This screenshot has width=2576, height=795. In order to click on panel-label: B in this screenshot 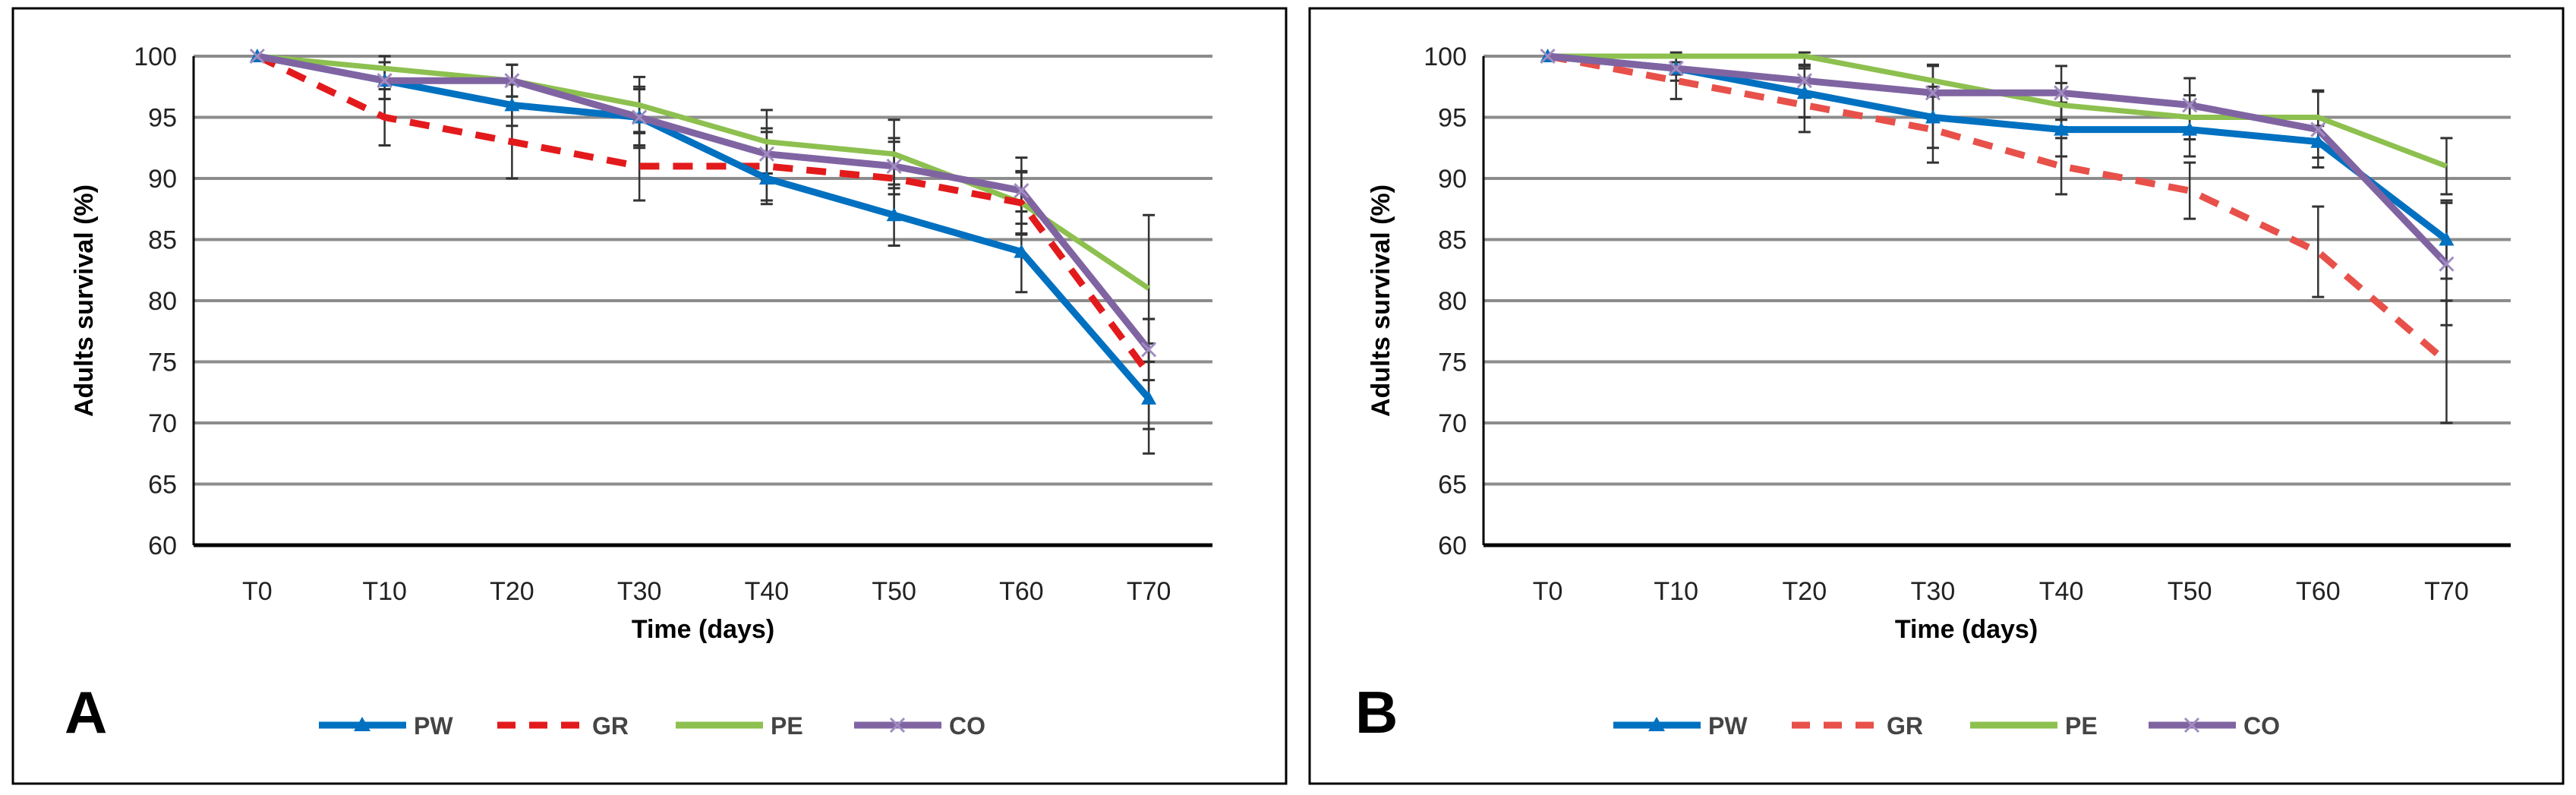, I will do `click(1376, 712)`.